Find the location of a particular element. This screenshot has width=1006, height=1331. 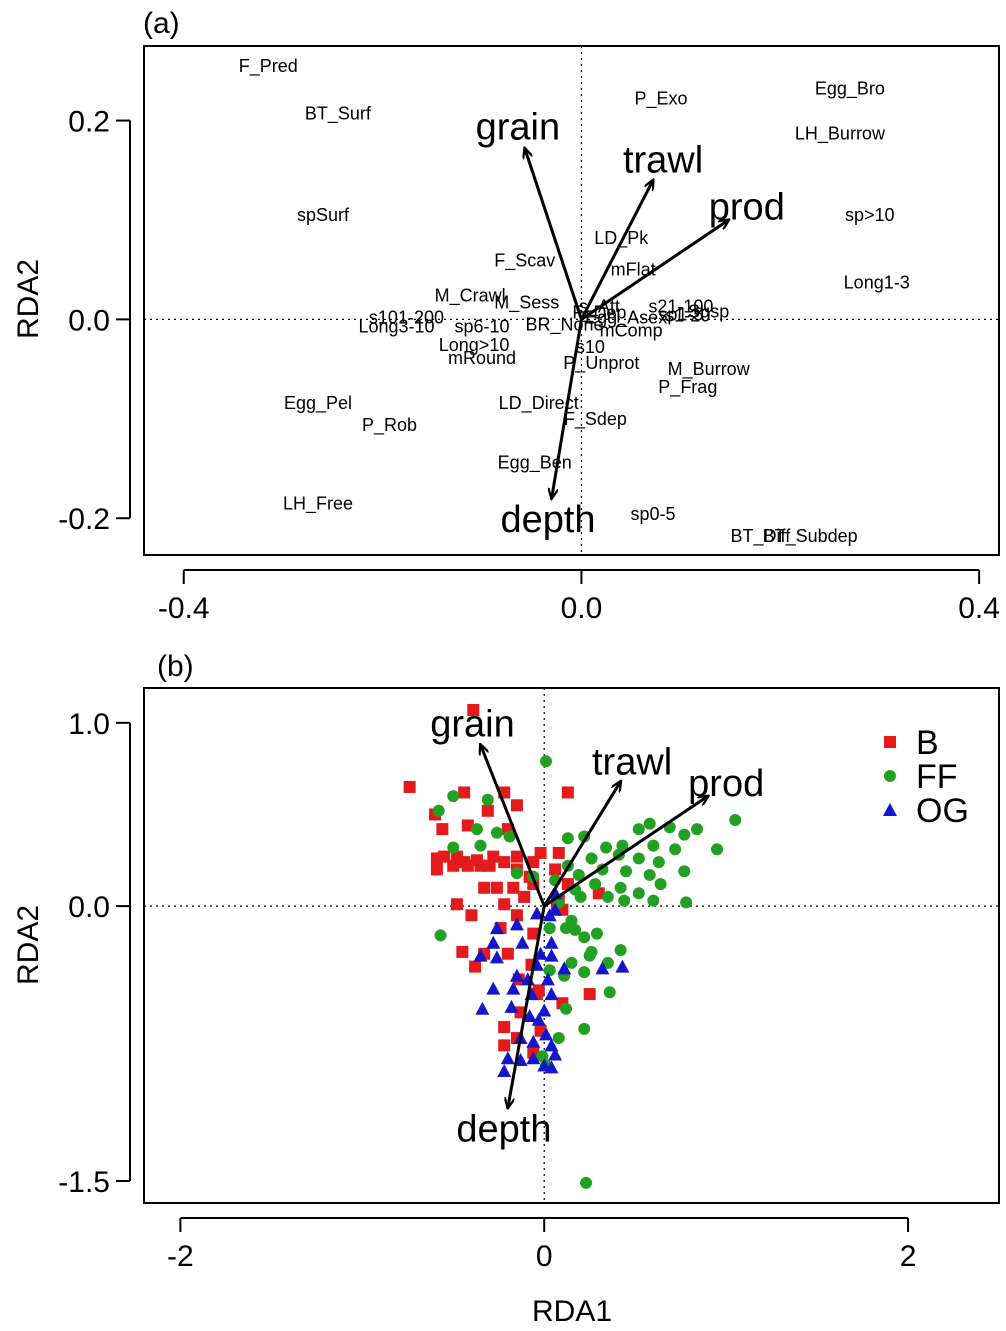

trait-label: s101-200 is located at coordinates (406, 317).